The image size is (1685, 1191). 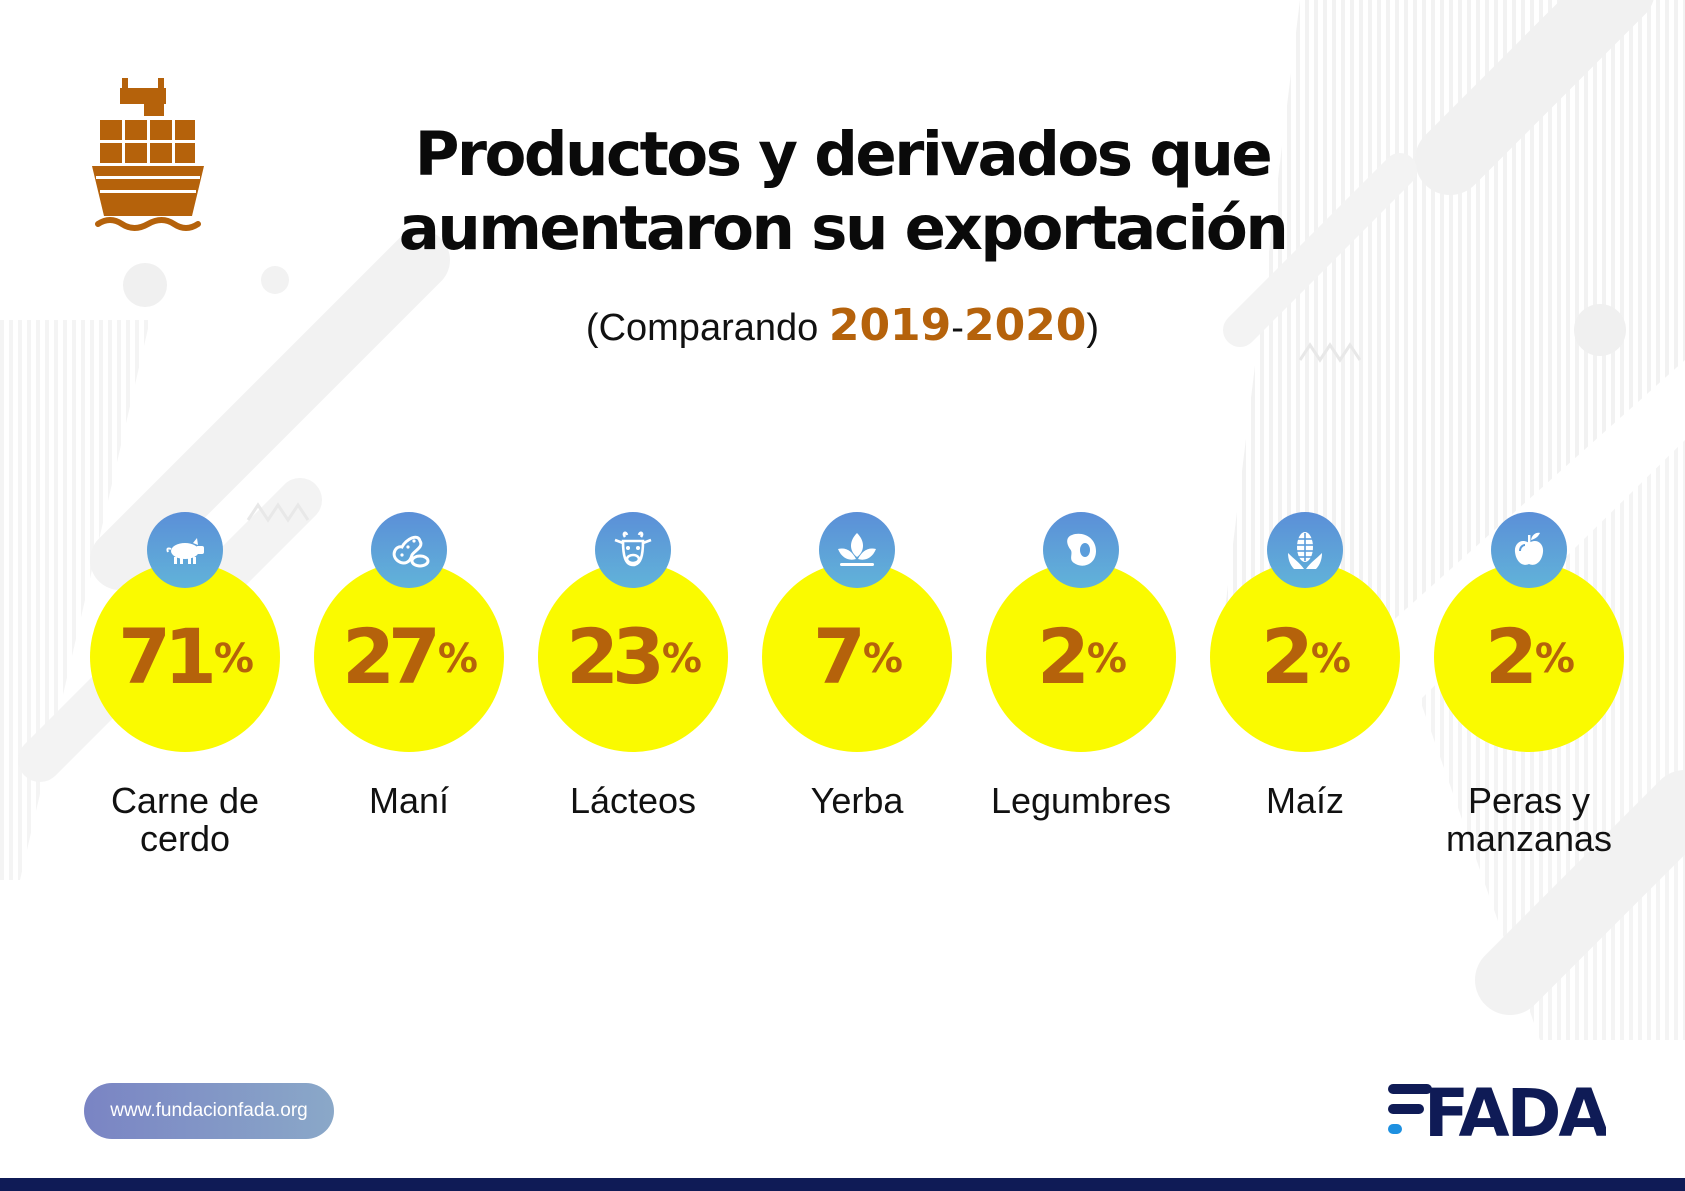 I want to click on website-link: www.fundacionfada.org, so click(x=209, y=1111).